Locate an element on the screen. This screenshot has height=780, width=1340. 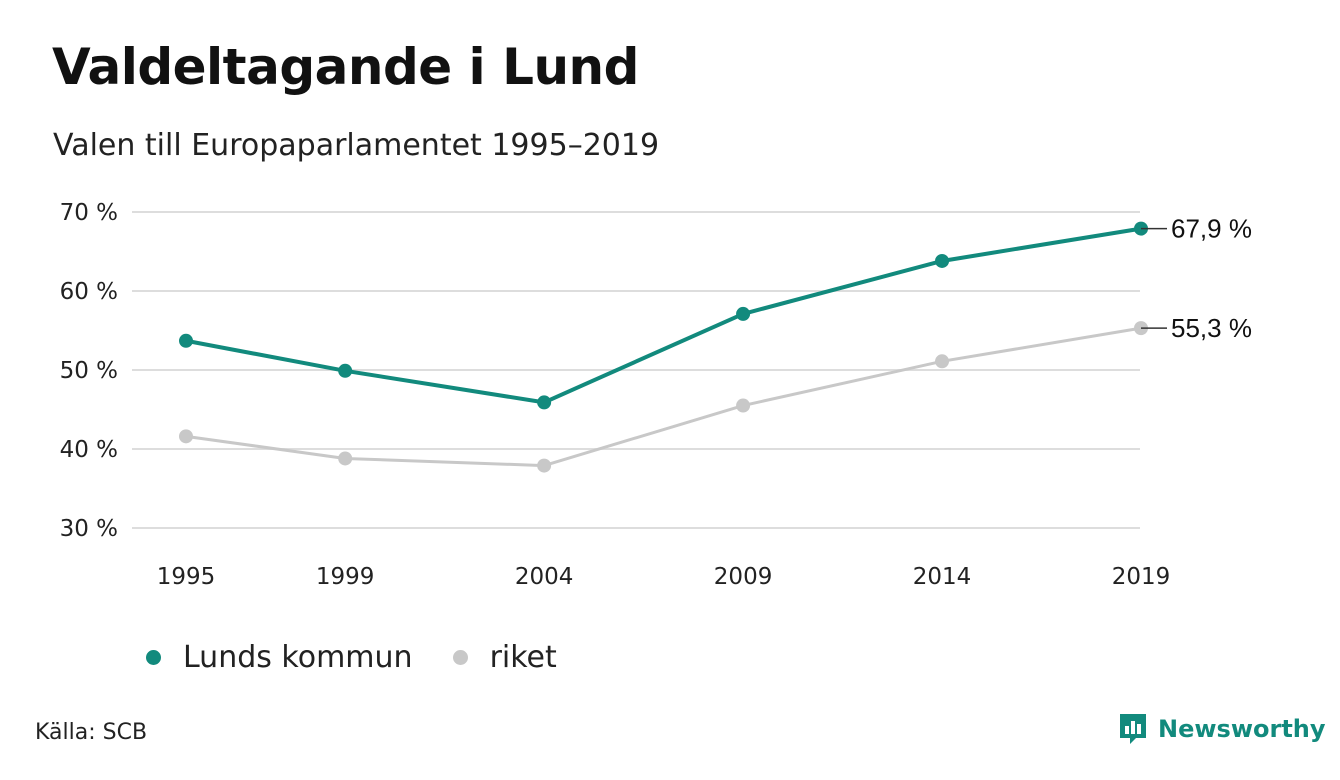
x-tick-label: 1995 is located at coordinates (186, 577).